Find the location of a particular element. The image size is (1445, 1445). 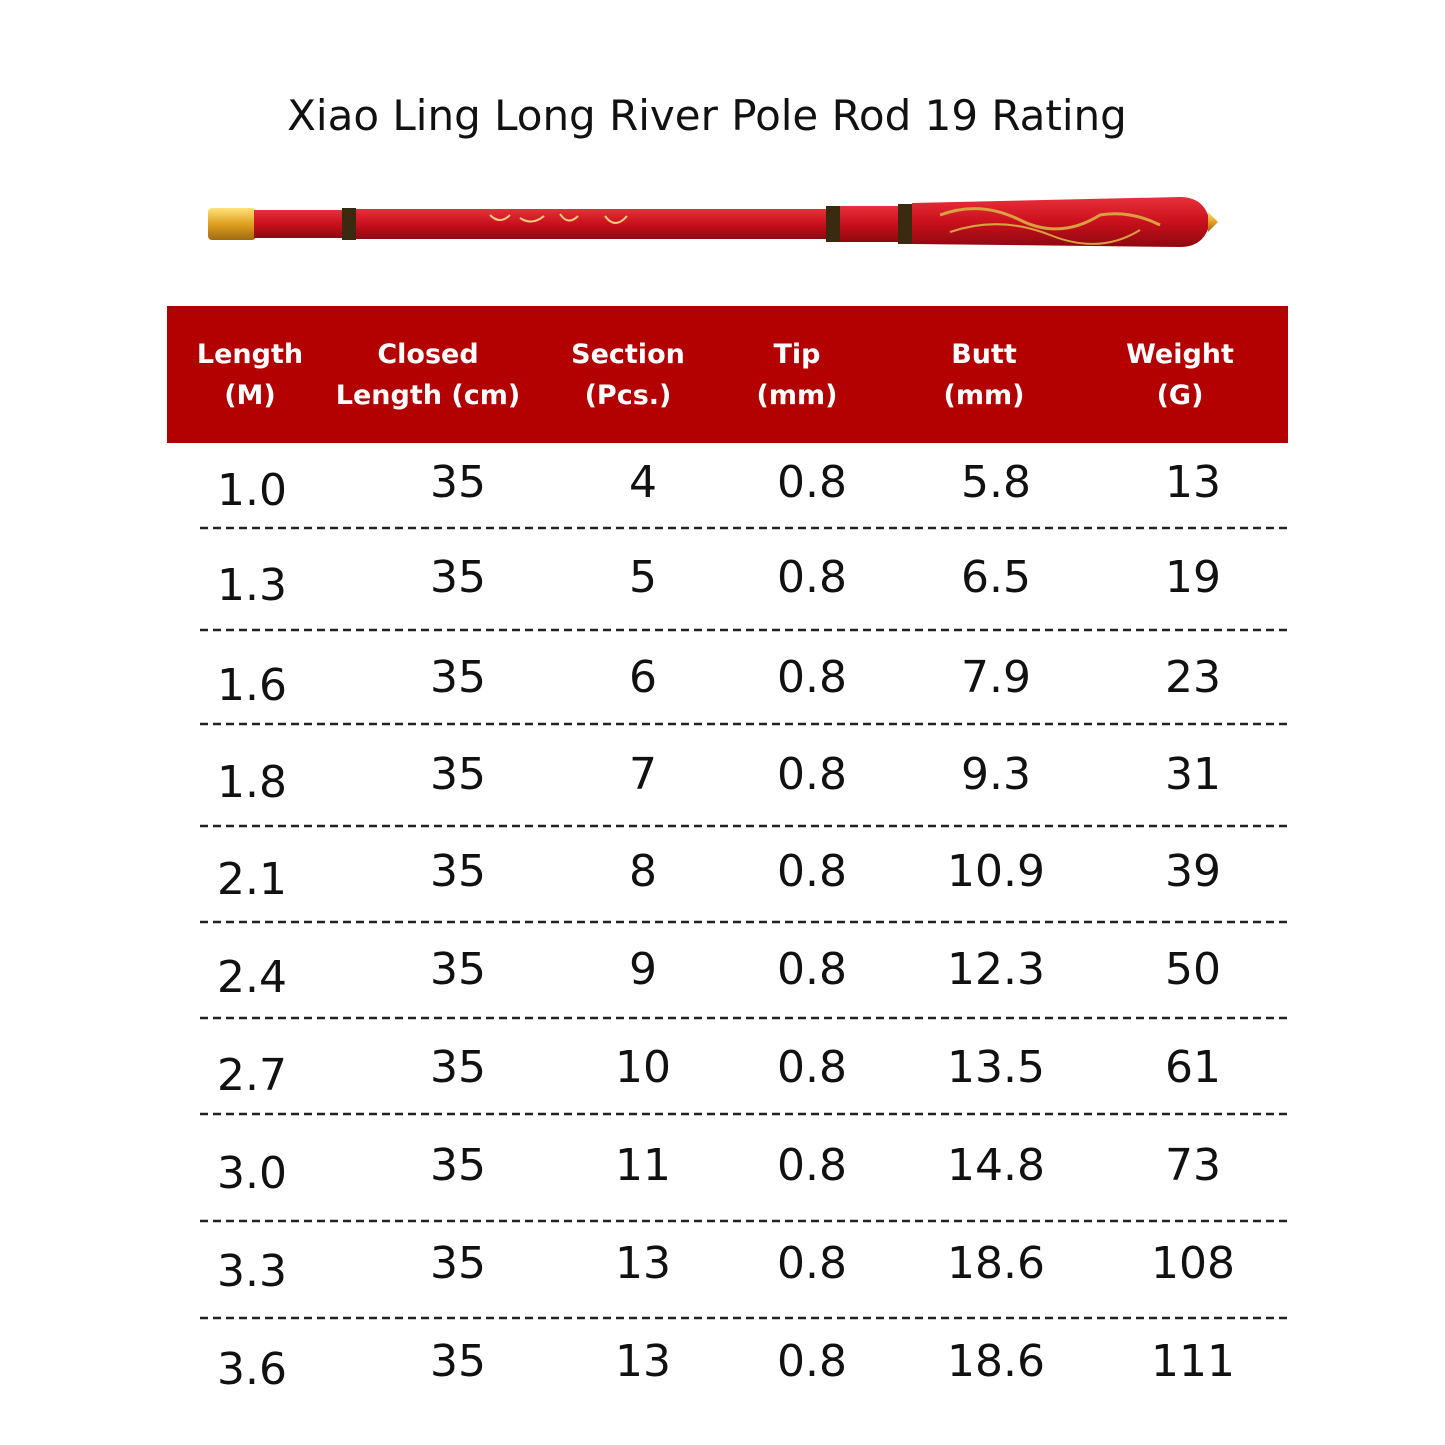

cell: 31 is located at coordinates (1193, 774).